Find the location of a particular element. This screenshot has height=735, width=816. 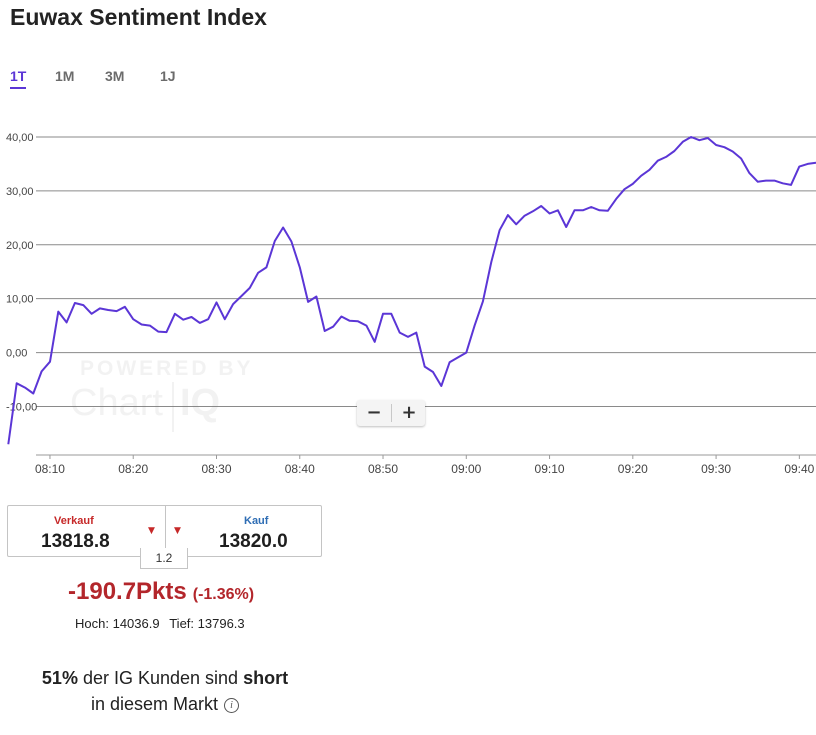

x-tick-label: 09:00 is located at coordinates (466, 469).